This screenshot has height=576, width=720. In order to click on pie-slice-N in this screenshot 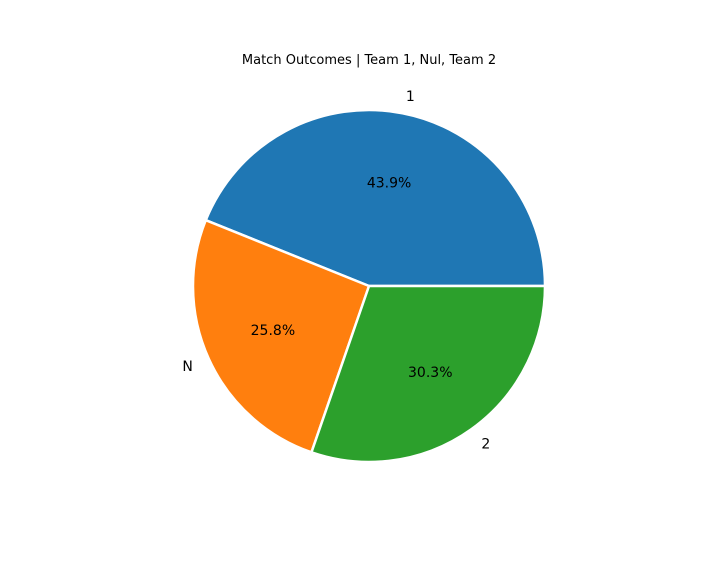, I will do `click(281, 336)`.